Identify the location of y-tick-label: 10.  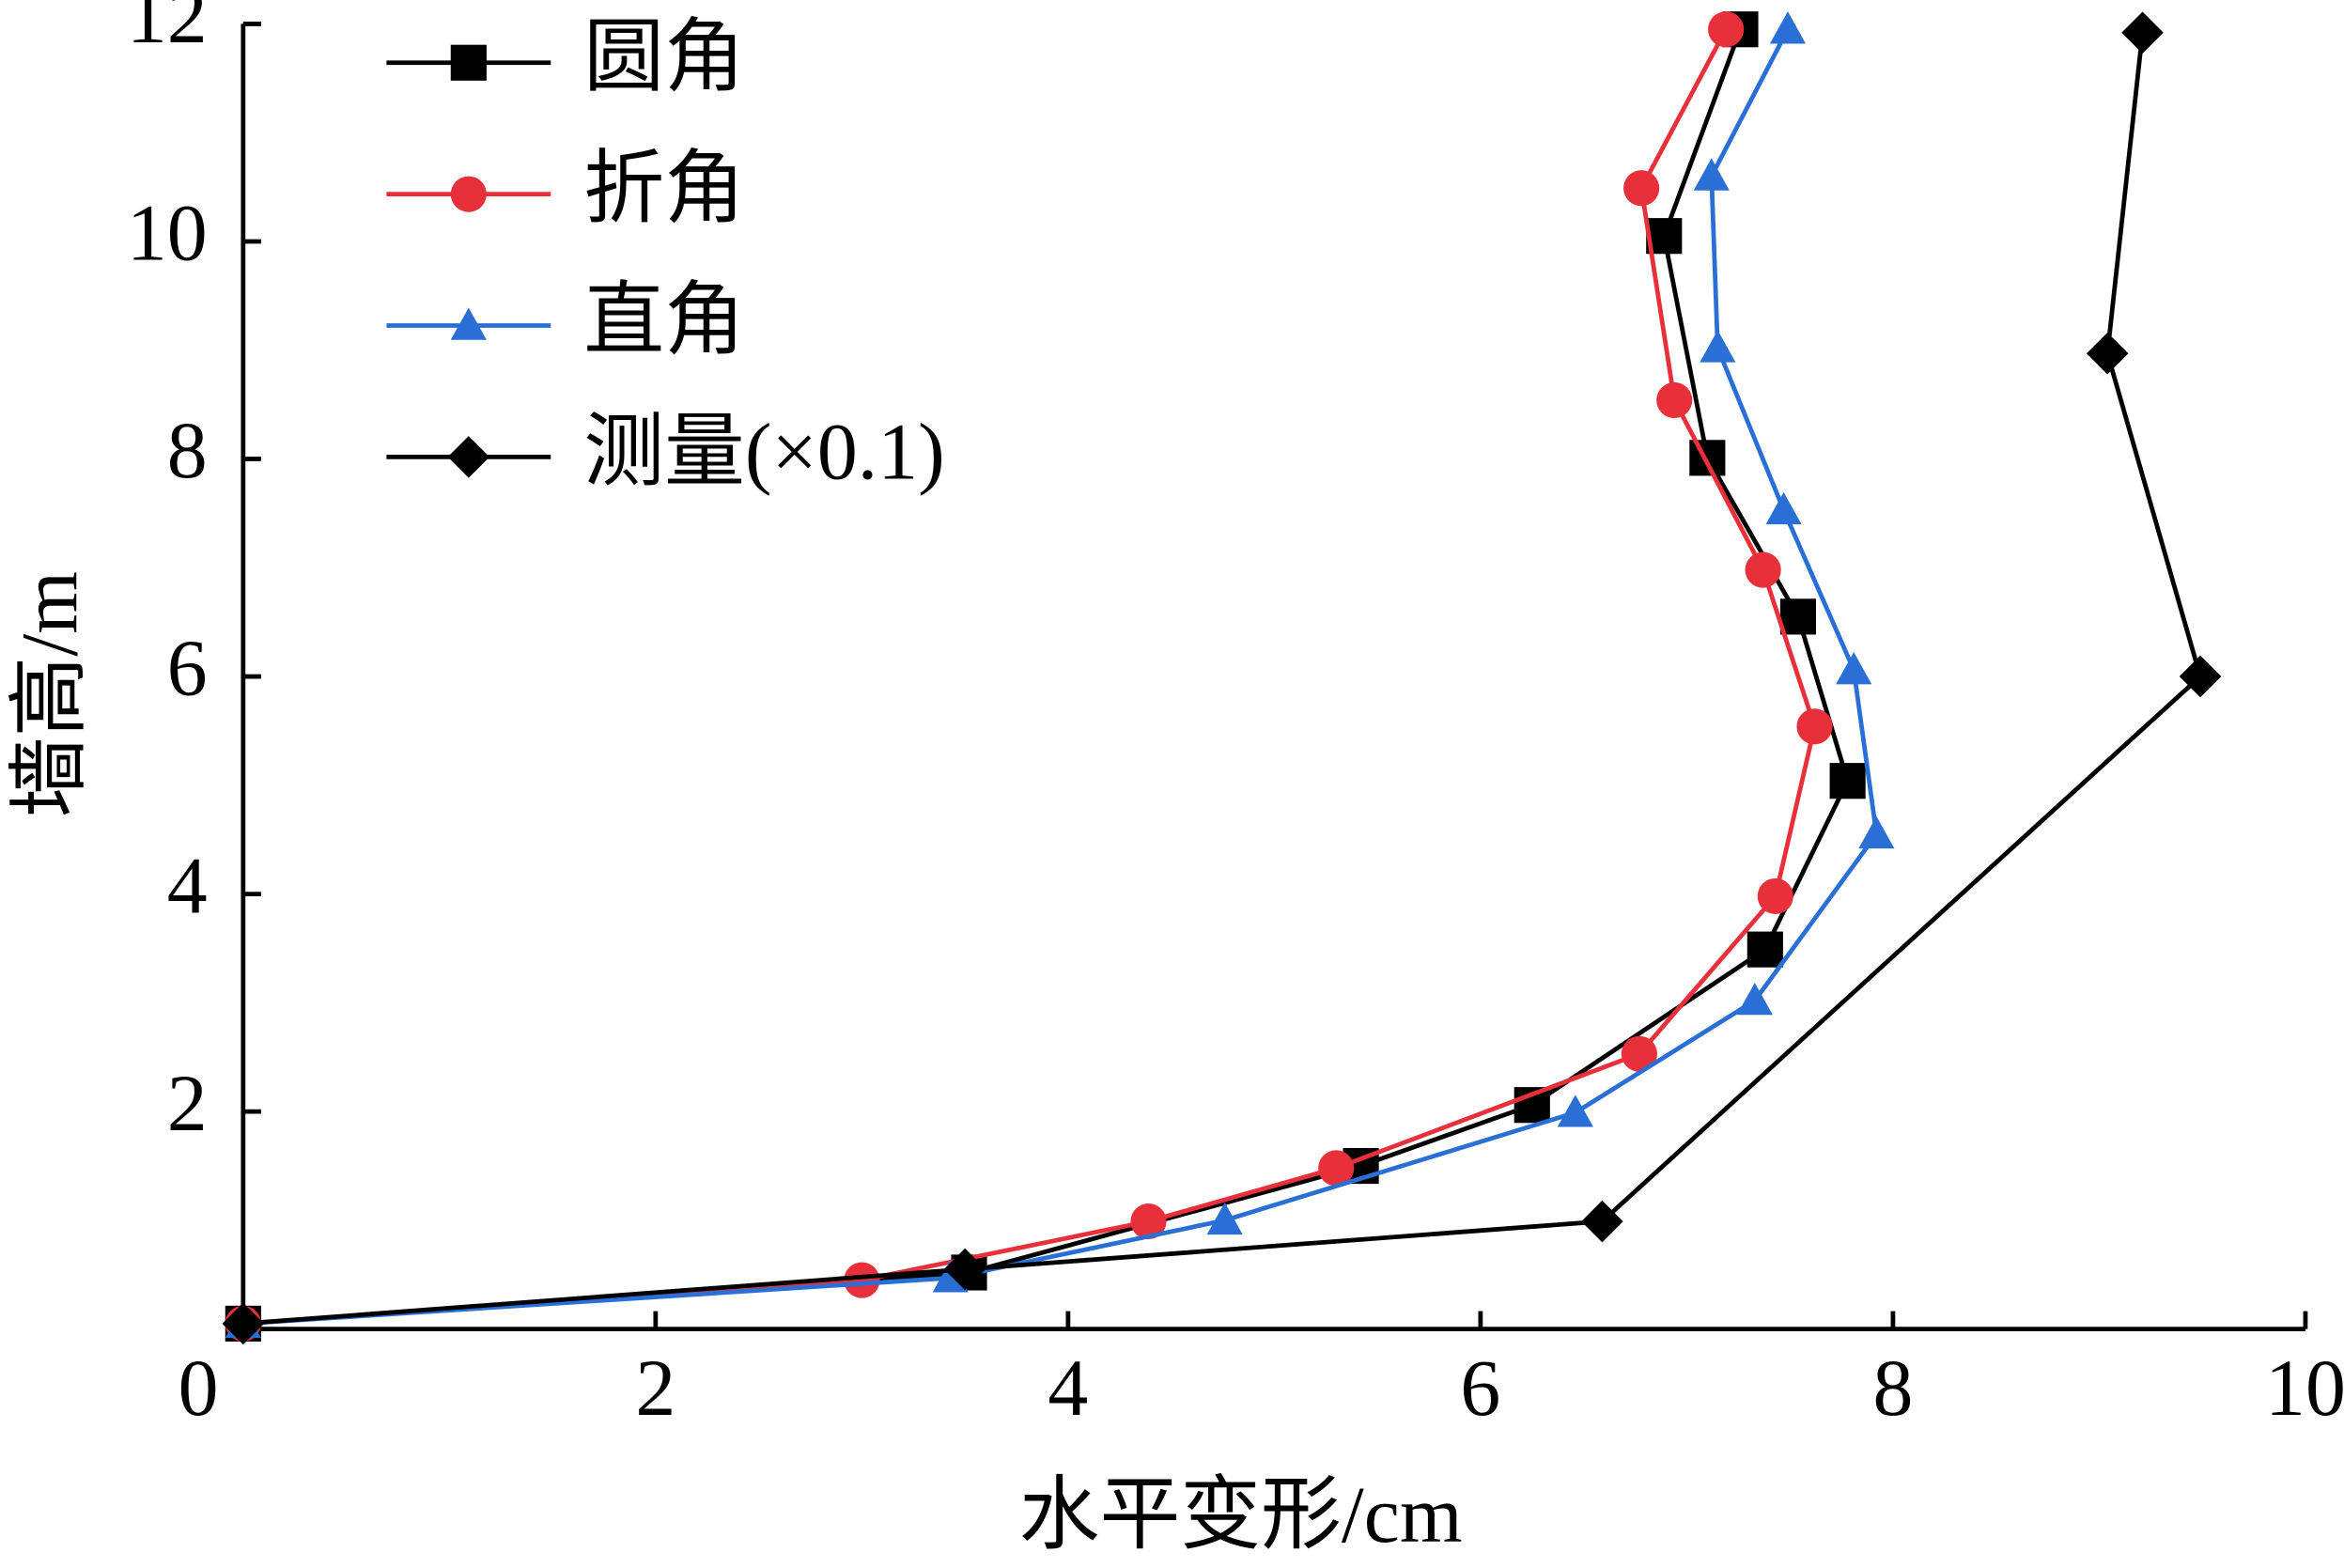
(168, 233).